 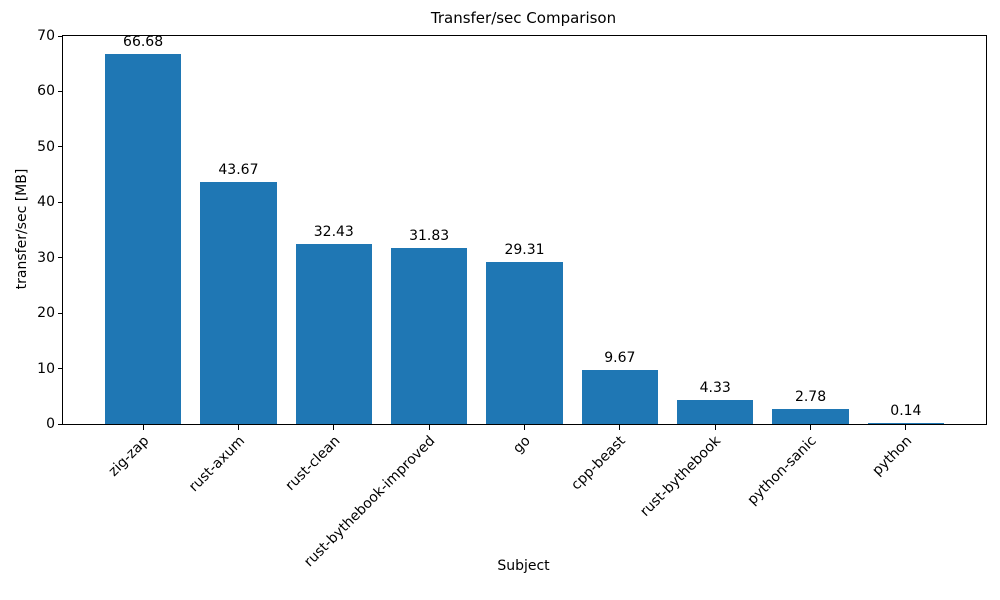 I want to click on y-tick-label: 40, so click(x=46, y=202).